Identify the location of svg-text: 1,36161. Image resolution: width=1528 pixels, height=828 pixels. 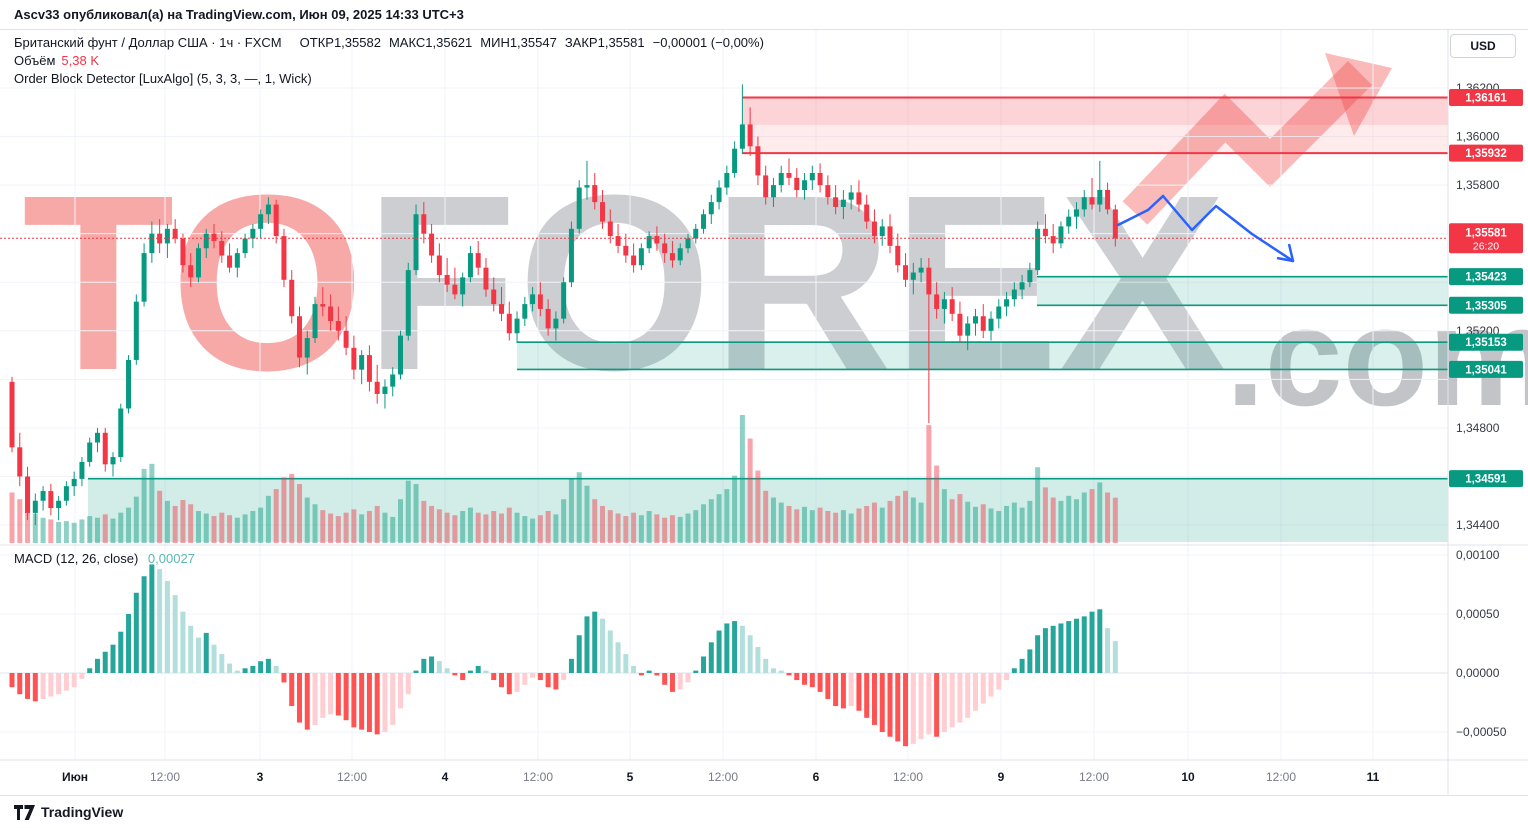
(1486, 98).